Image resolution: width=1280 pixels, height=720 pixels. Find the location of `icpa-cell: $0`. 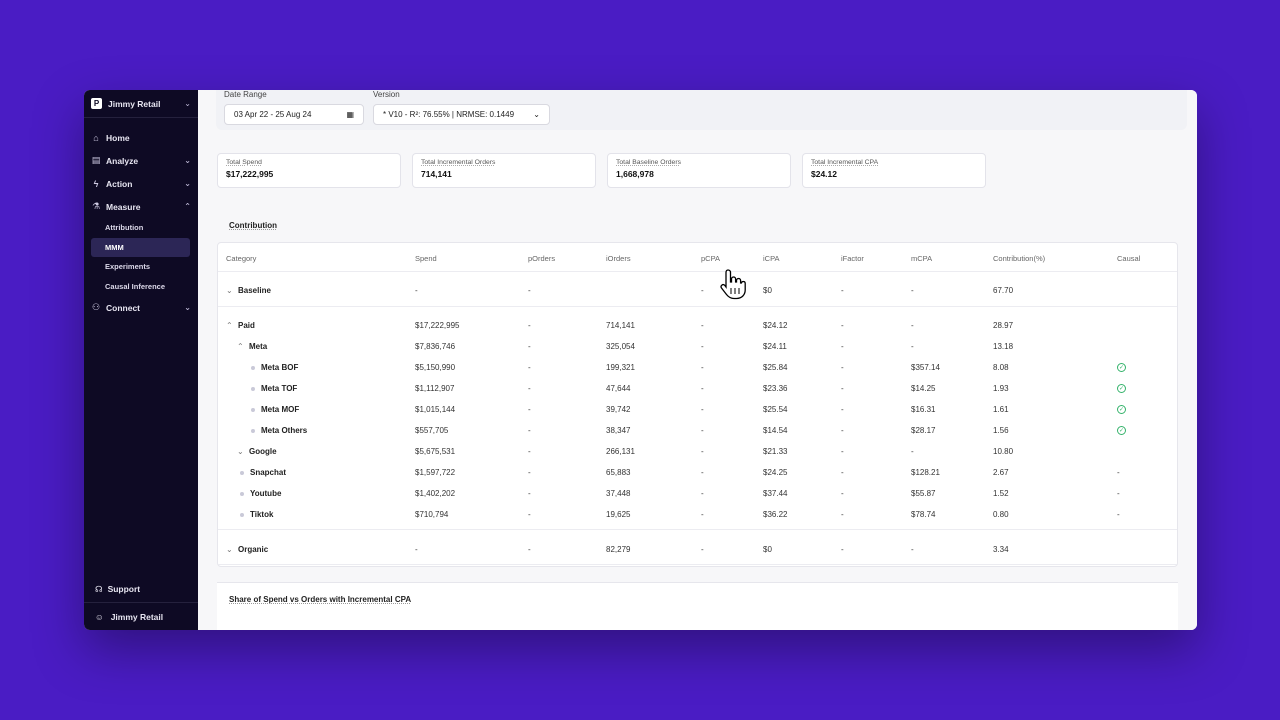

icpa-cell: $0 is located at coordinates (767, 549).